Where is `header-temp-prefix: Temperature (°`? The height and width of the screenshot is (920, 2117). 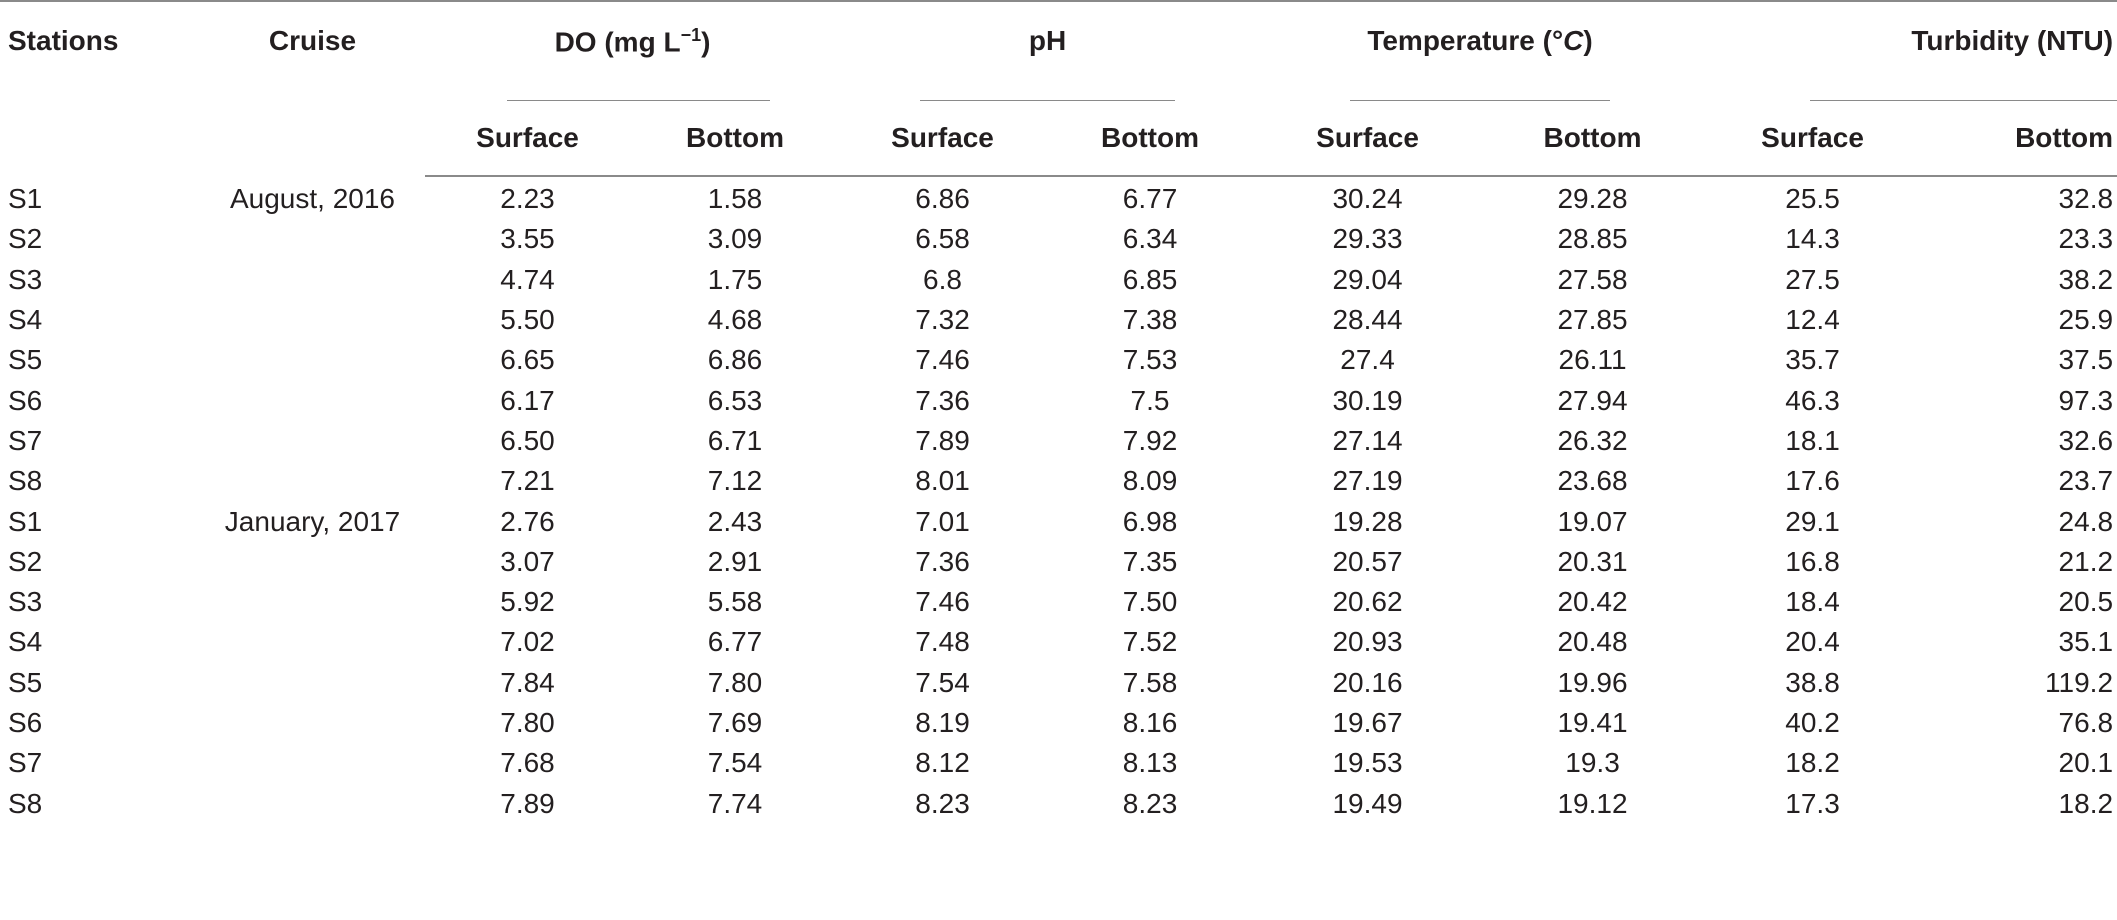
header-temp-prefix: Temperature (° is located at coordinates (1465, 40).